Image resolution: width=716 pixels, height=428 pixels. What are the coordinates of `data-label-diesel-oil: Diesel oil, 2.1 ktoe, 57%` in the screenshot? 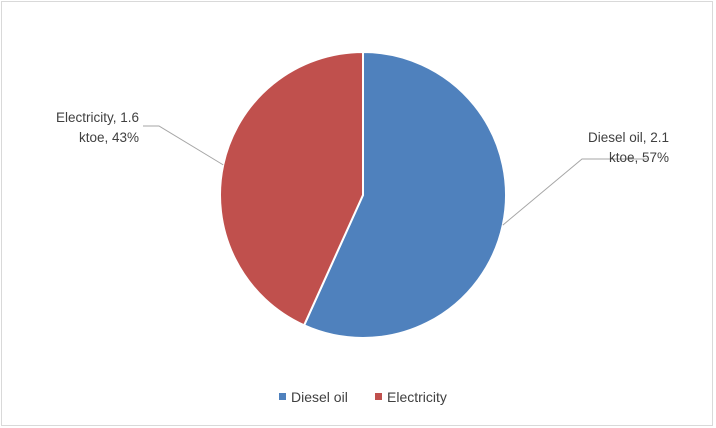 It's located at (628, 147).